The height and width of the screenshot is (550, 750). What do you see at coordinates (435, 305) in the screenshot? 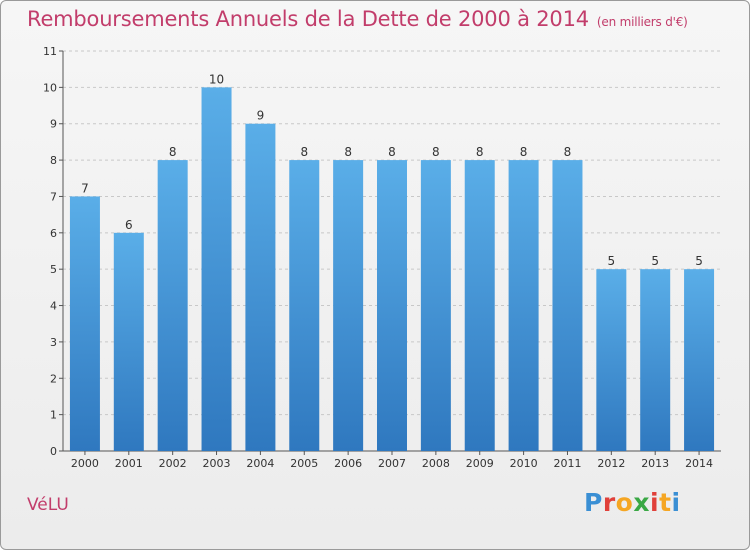
I see `bar-2008` at bounding box center [435, 305].